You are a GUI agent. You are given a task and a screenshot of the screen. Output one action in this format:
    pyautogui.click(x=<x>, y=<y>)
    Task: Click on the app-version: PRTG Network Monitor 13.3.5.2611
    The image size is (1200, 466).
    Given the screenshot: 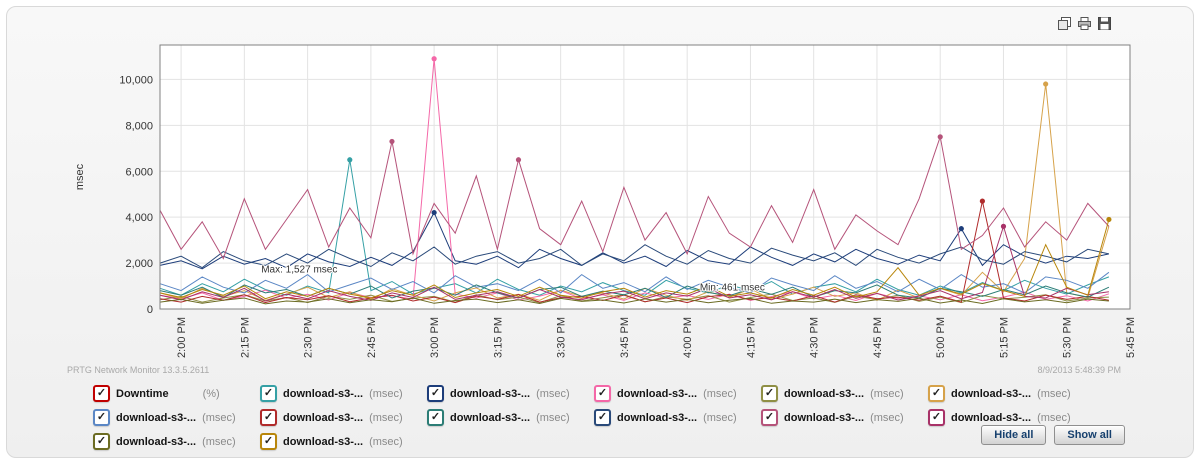 What is the action you would take?
    pyautogui.click(x=138, y=370)
    